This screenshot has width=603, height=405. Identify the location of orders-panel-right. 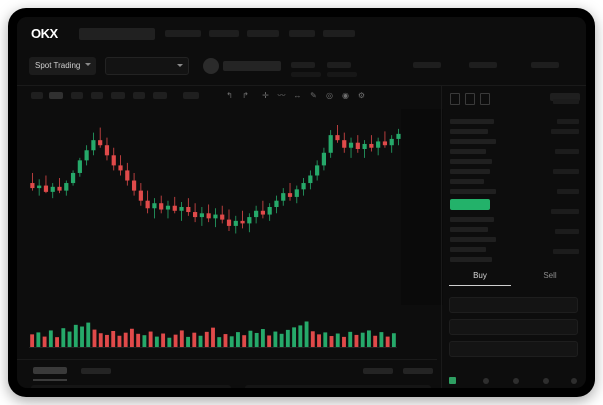
(338, 386).